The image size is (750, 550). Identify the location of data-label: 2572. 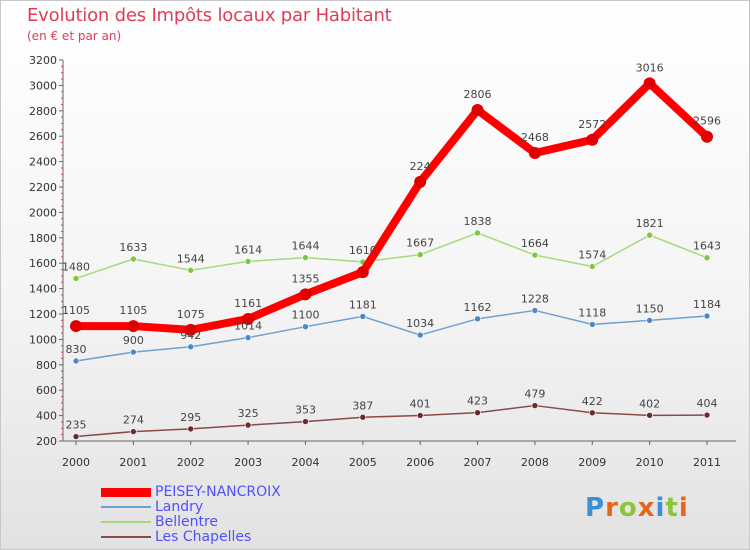
(592, 124).